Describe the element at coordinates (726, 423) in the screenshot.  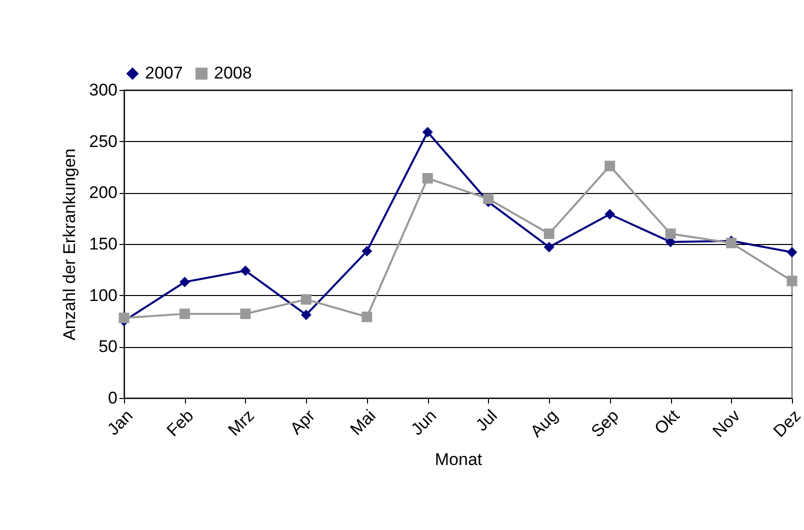
I see `x-tick-label: Nov` at that location.